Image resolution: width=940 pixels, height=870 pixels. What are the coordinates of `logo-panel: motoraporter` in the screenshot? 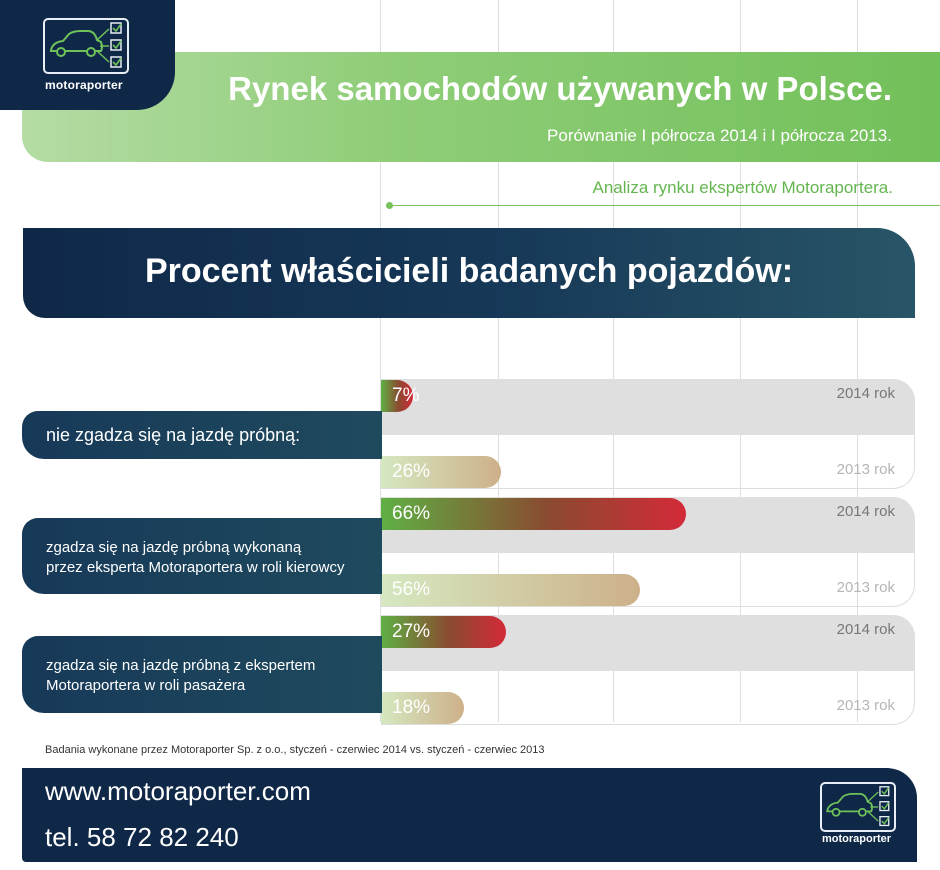 It's located at (87, 55).